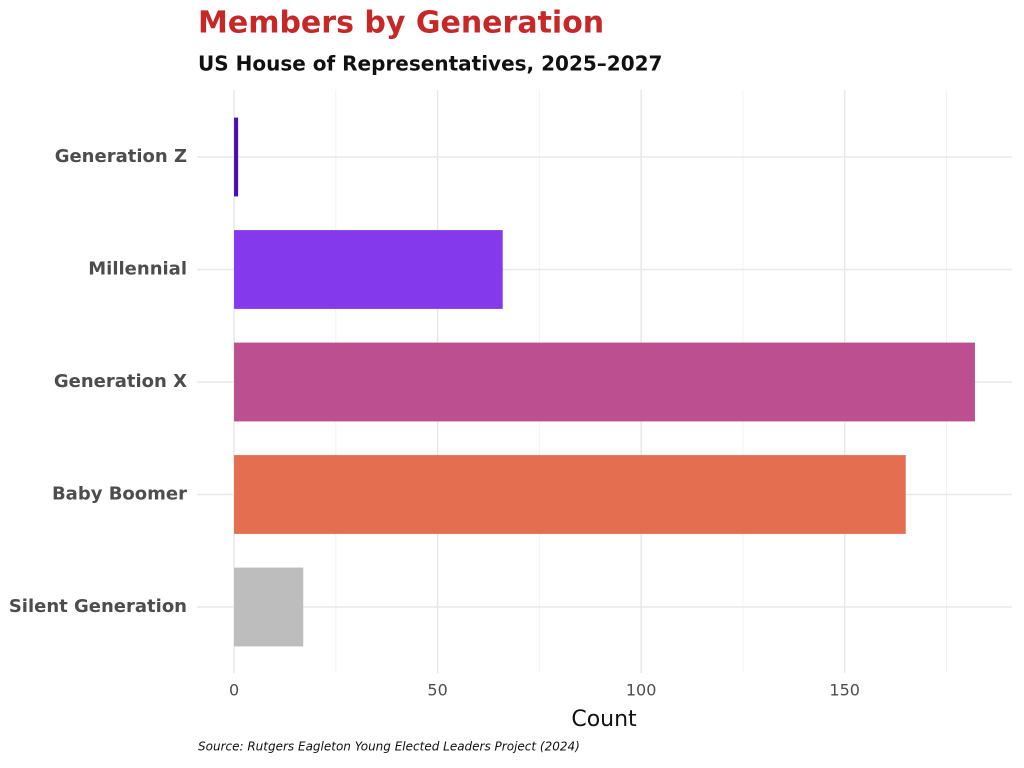  I want to click on x-tick-label: 50, so click(437, 690).